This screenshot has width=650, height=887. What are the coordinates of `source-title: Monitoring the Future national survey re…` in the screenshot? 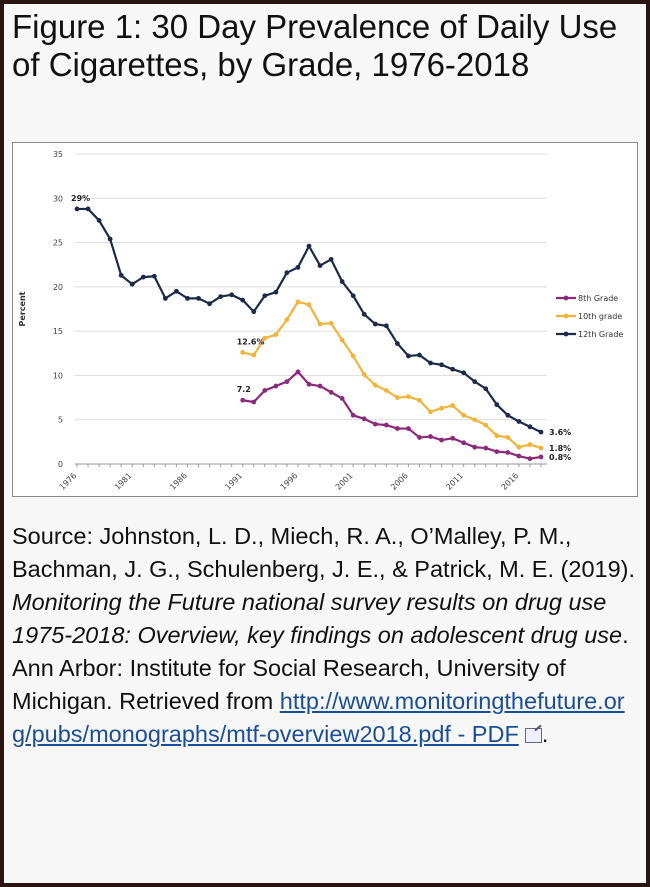 It's located at (317, 618).